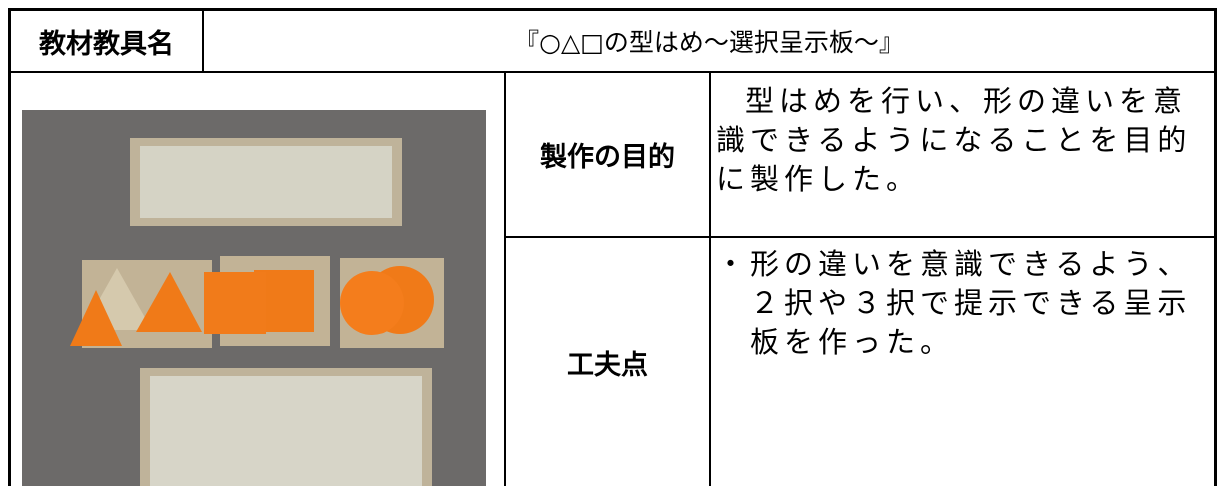 This screenshot has width=1225, height=486. Describe the element at coordinates (954, 303) in the screenshot. I see `row-text: ・形の違いを意識できるよう、２択や３択で提示できる呈示板を作った。` at that location.